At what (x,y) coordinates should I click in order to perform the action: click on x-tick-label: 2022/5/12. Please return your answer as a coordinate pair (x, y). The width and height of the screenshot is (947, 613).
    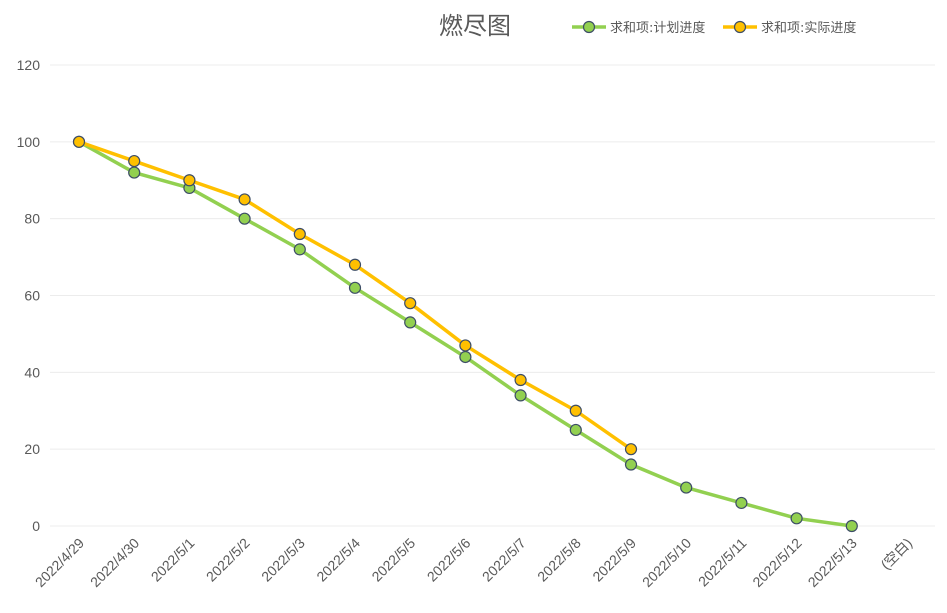
    Looking at the image, I should click on (777, 563).